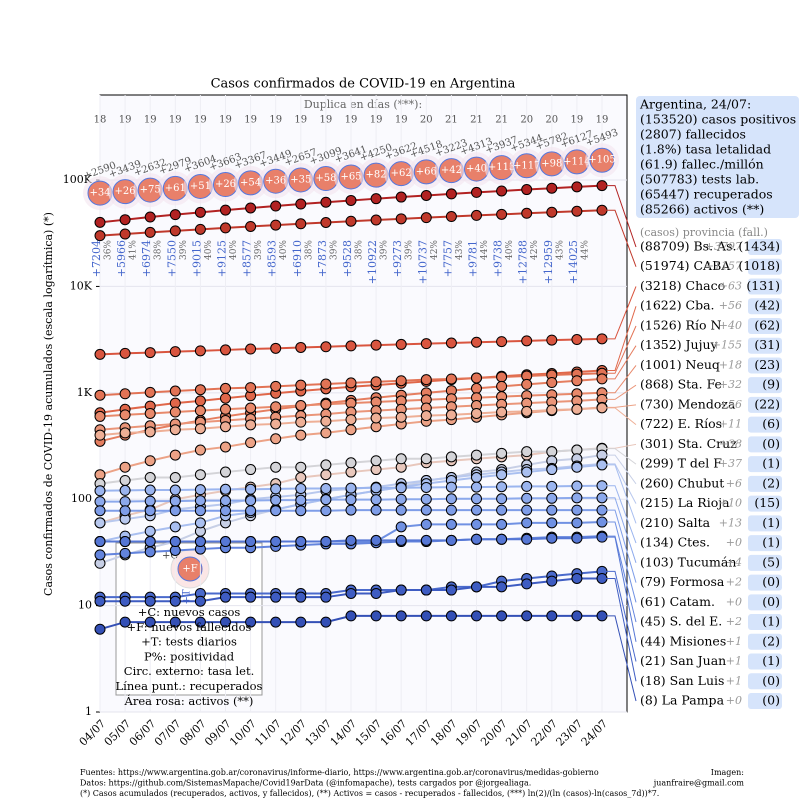 The image size is (800, 805). Describe the element at coordinates (771, 482) in the screenshot. I see `province-deaths: (2)` at that location.